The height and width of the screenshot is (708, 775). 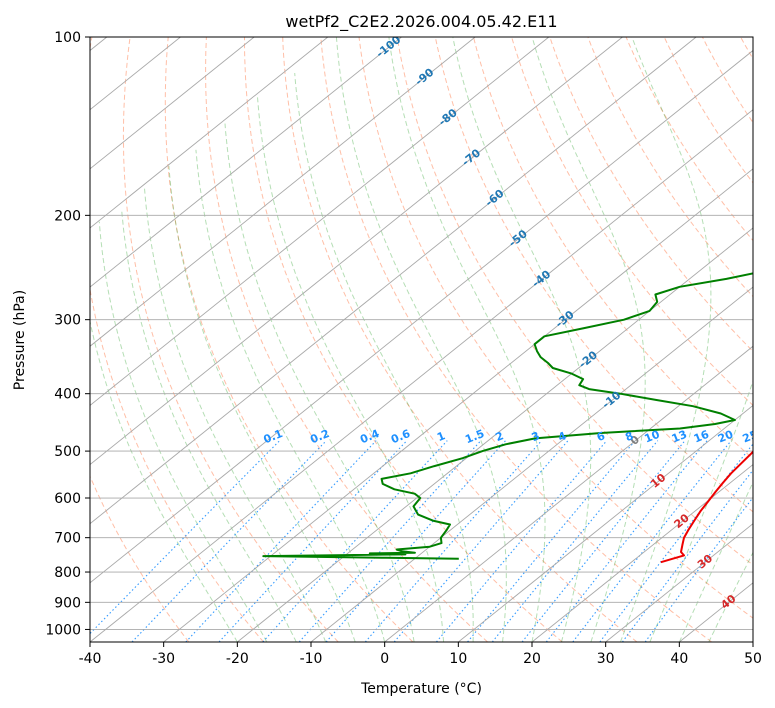 What do you see at coordinates (536, 436) in the screenshot?
I see `mixing-ratio-label: 3` at bounding box center [536, 436].